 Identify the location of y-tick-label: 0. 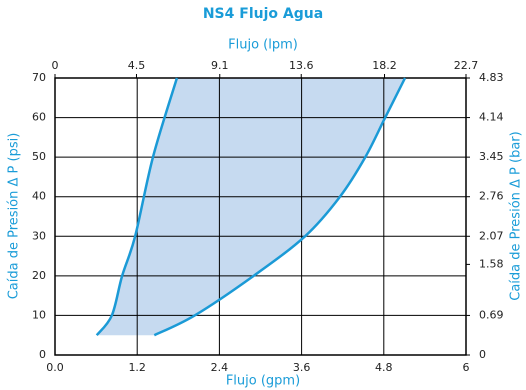
(42, 354).